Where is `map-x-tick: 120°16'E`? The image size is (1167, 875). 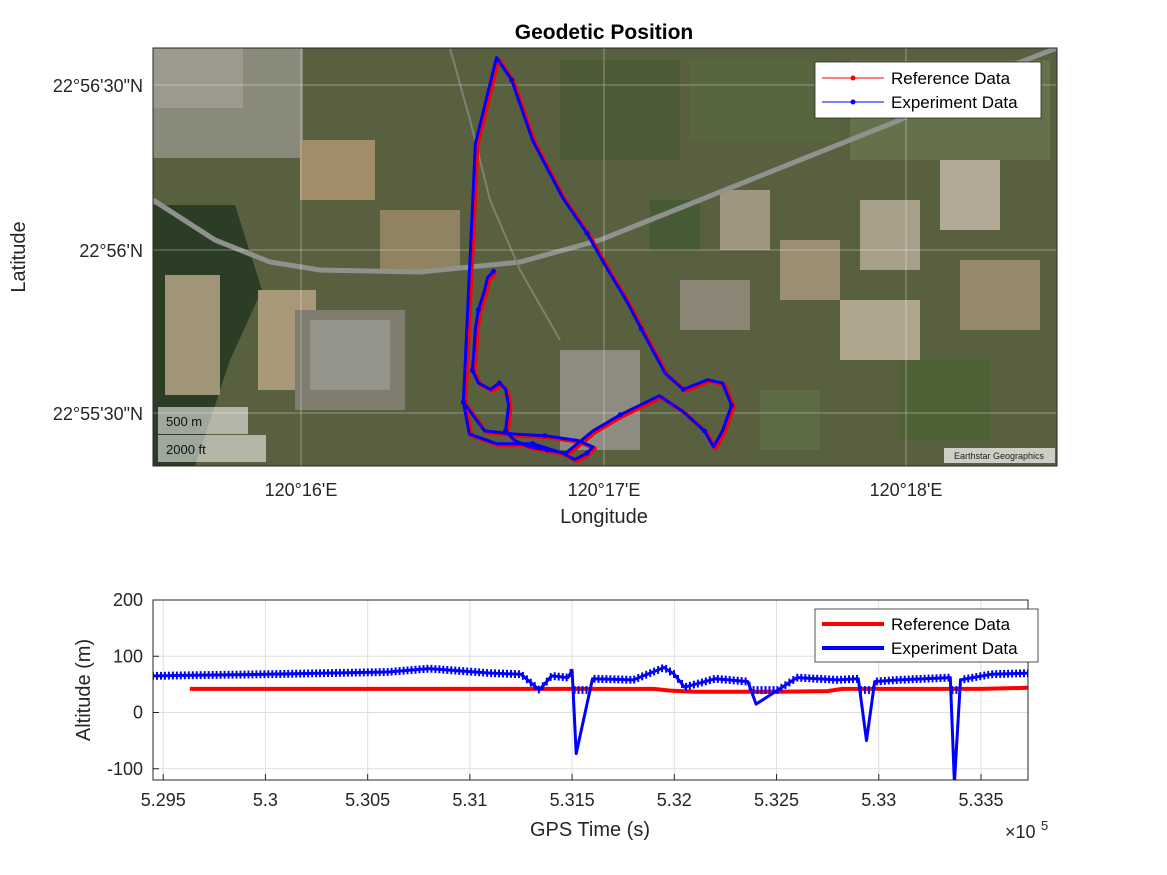
map-x-tick: 120°16'E is located at coordinates (301, 490).